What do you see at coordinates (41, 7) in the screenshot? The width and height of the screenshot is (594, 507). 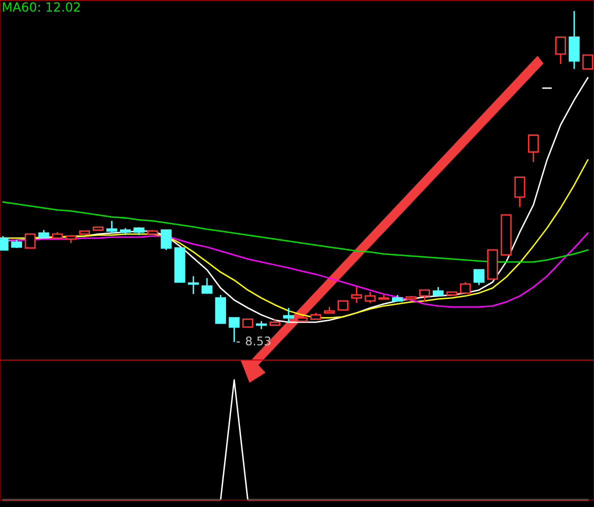 I see `annotation: MA60: 12.02` at bounding box center [41, 7].